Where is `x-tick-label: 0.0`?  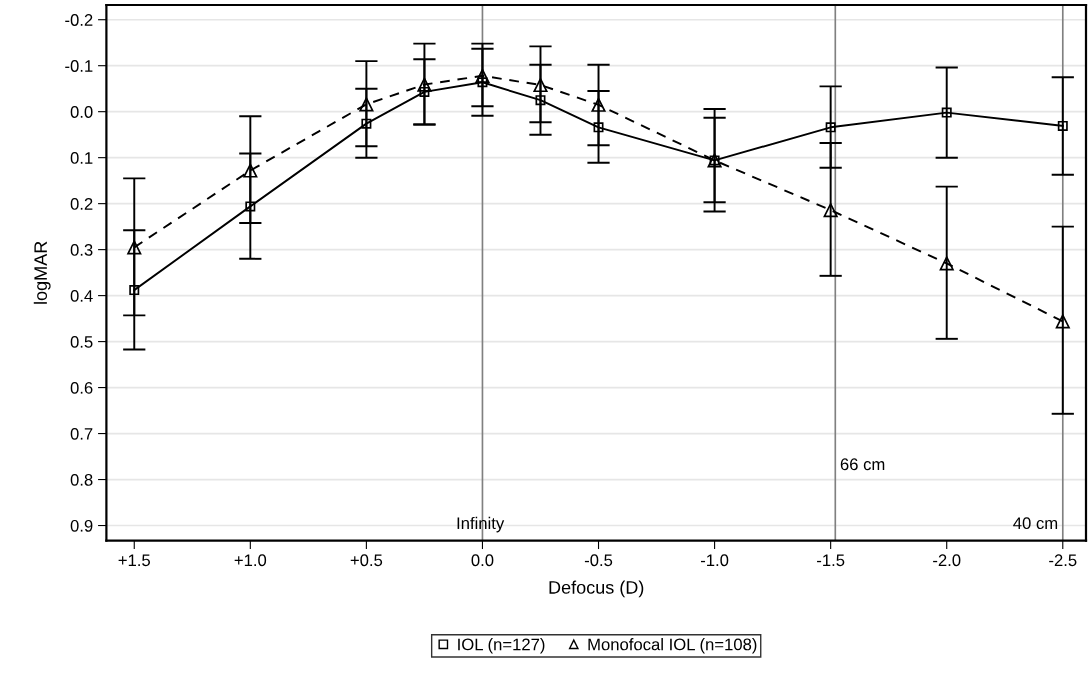 x-tick-label: 0.0 is located at coordinates (482, 560).